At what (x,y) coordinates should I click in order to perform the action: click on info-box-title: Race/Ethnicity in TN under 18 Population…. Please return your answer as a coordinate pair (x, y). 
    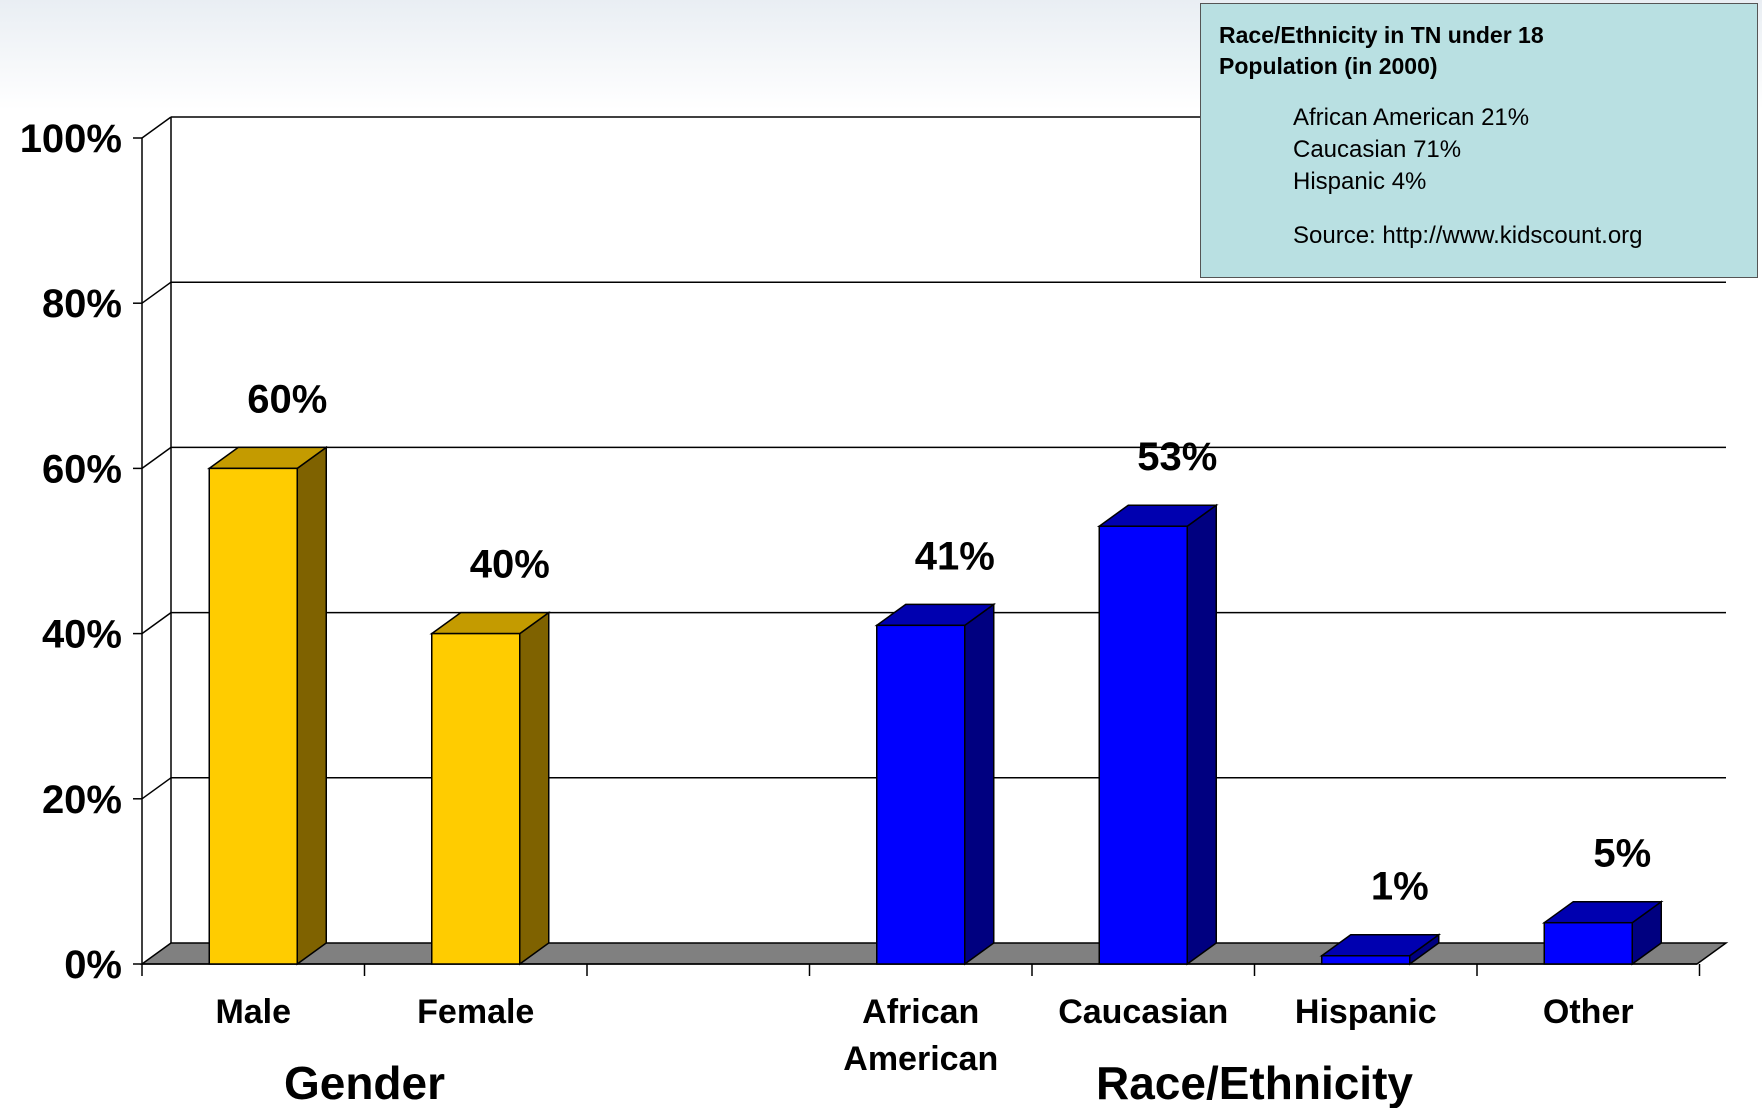
    Looking at the image, I should click on (1381, 50).